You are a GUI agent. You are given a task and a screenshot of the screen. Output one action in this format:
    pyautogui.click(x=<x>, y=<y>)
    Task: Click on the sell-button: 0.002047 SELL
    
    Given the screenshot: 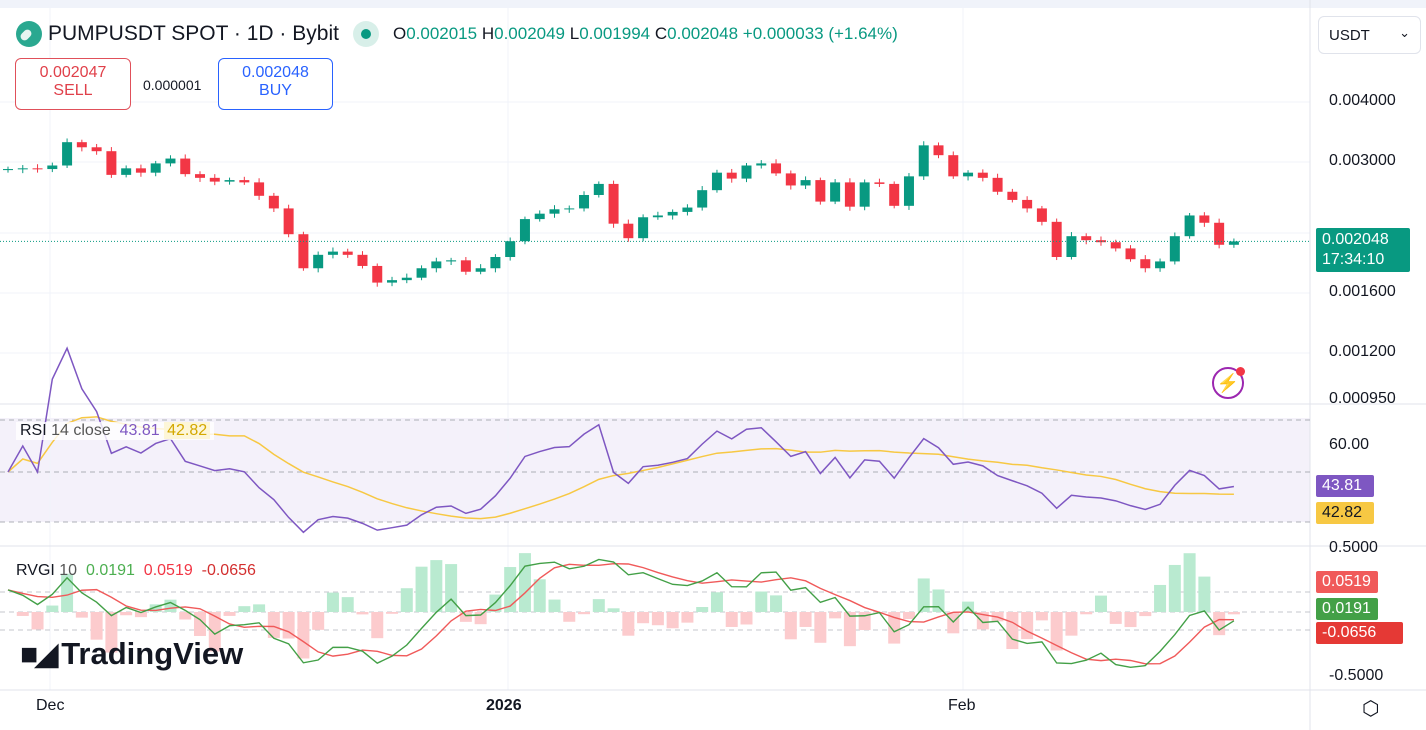 What is the action you would take?
    pyautogui.click(x=73, y=84)
    